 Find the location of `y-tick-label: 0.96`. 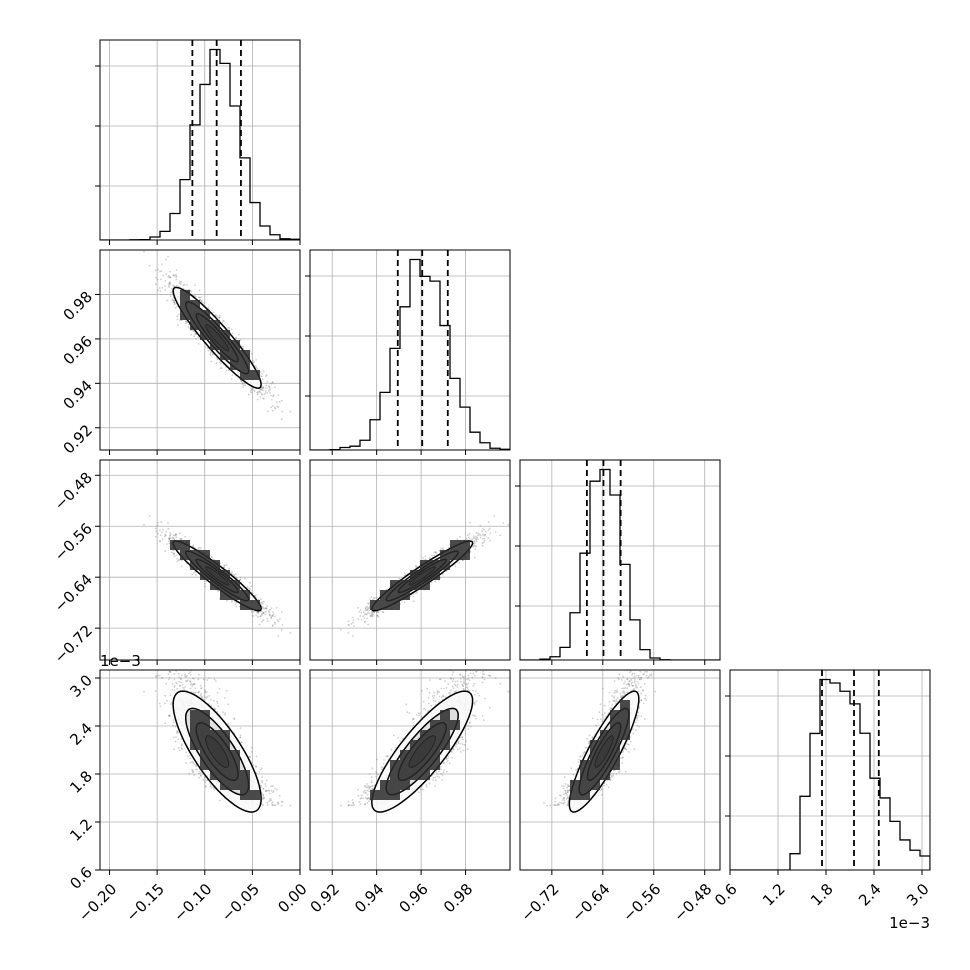

y-tick-label: 0.96 is located at coordinates (78, 350).